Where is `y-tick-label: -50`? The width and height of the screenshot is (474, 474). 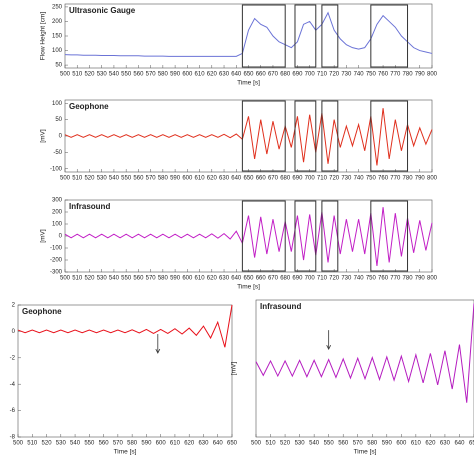
y-tick-label: -50 is located at coordinates (57, 153).